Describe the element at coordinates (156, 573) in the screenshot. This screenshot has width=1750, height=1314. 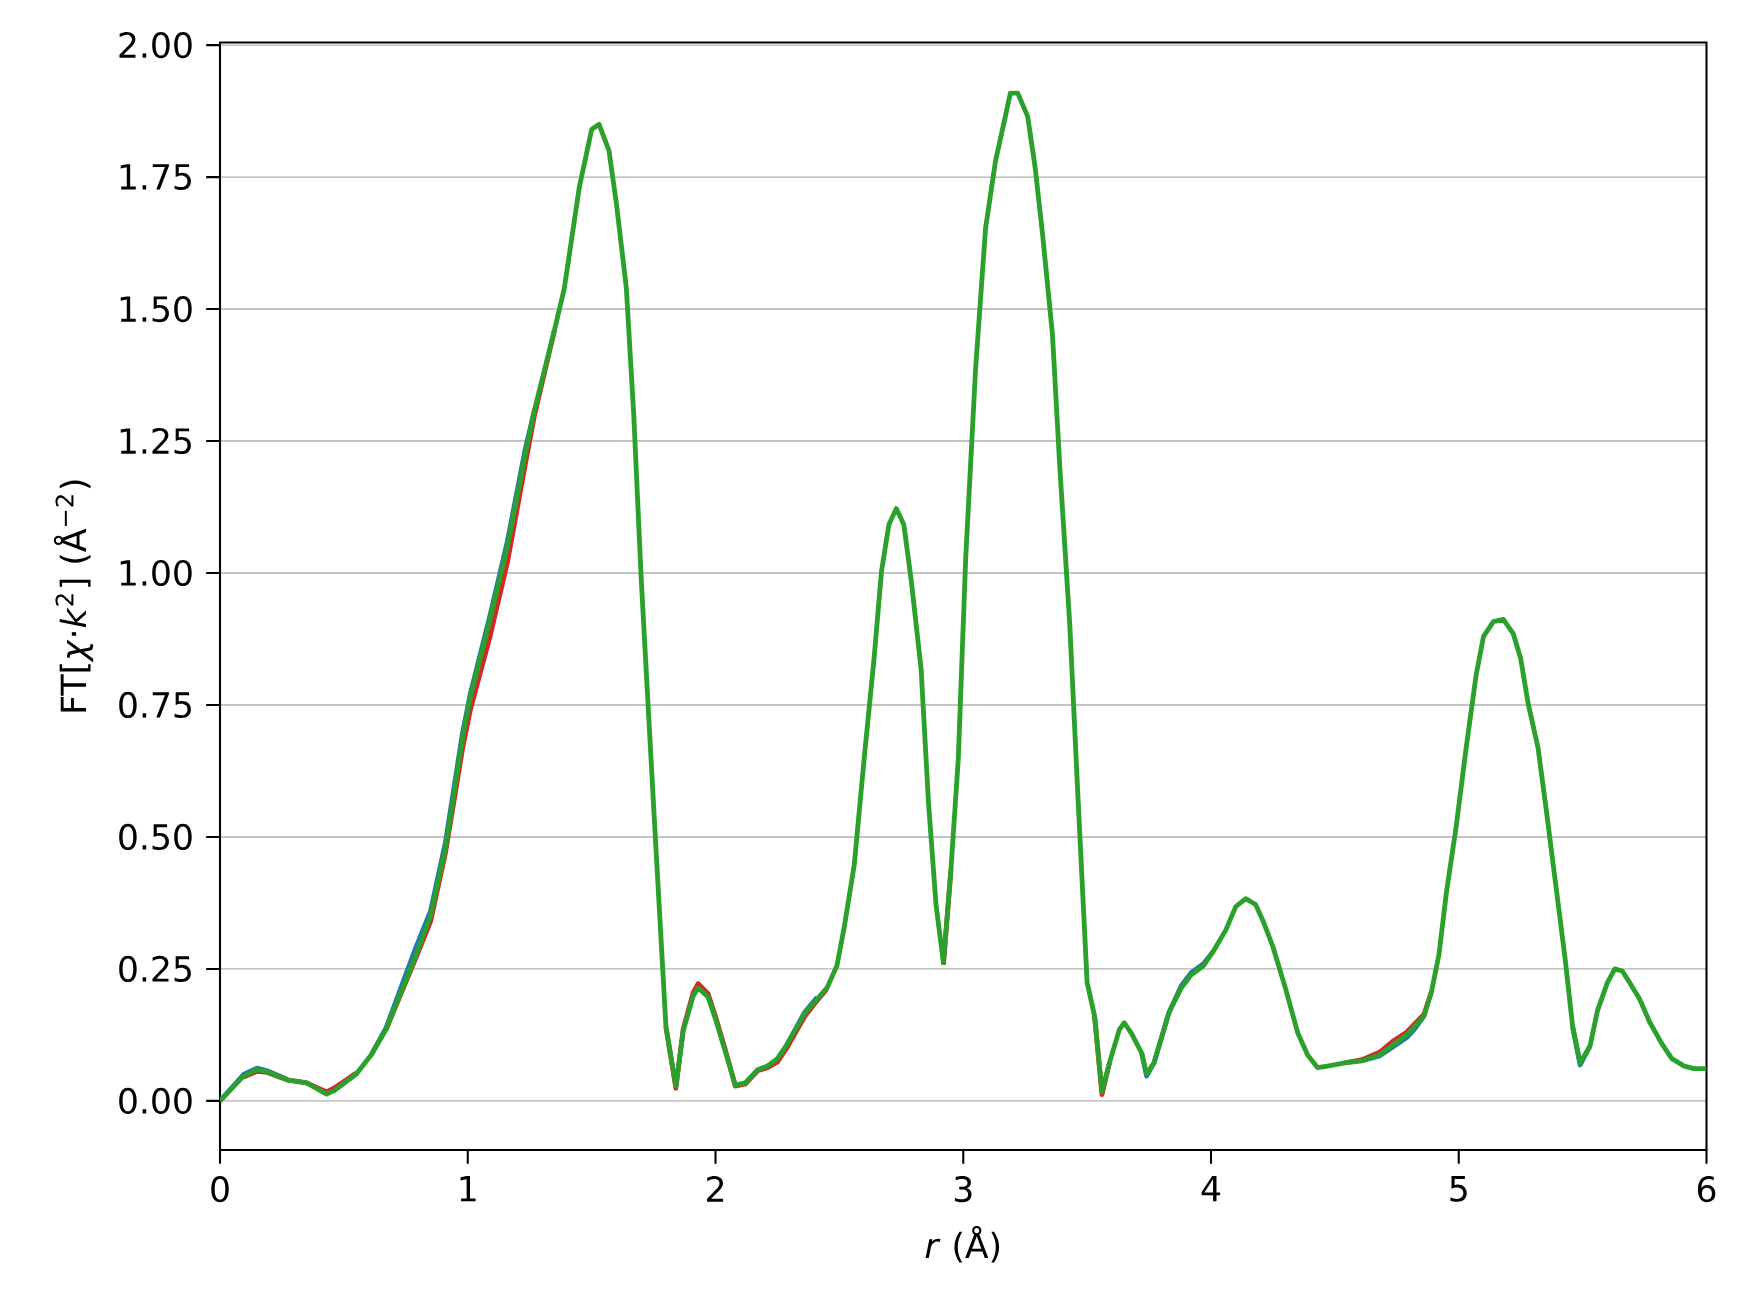
I see `y-tick-label: 1.00` at that location.